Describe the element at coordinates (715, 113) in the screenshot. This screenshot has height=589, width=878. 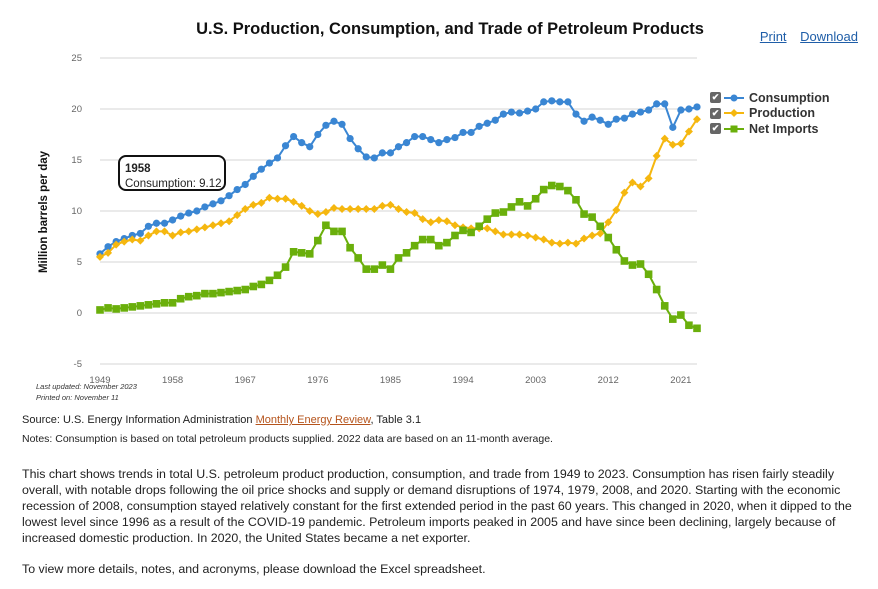
I see `checkbox-checked-icon: ✔` at that location.